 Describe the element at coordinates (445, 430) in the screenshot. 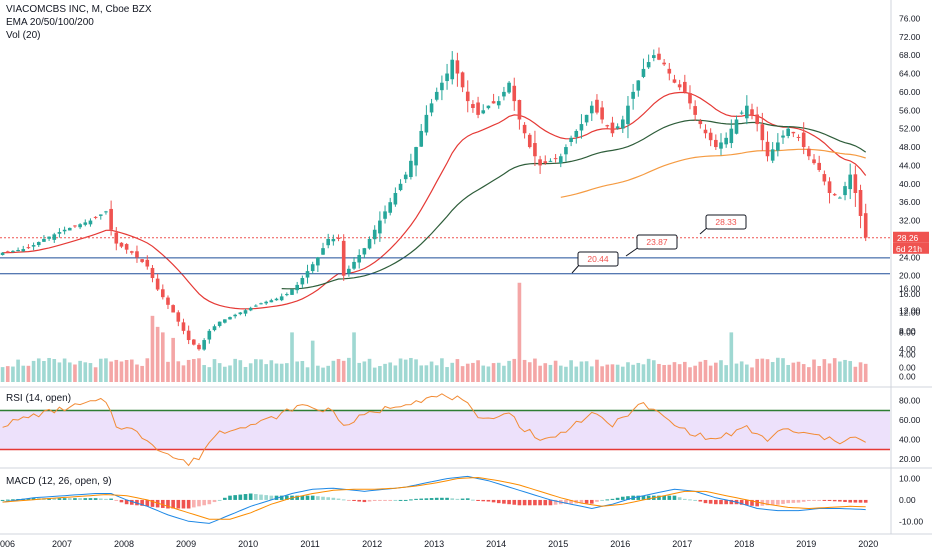

I see `rsi-panel` at that location.